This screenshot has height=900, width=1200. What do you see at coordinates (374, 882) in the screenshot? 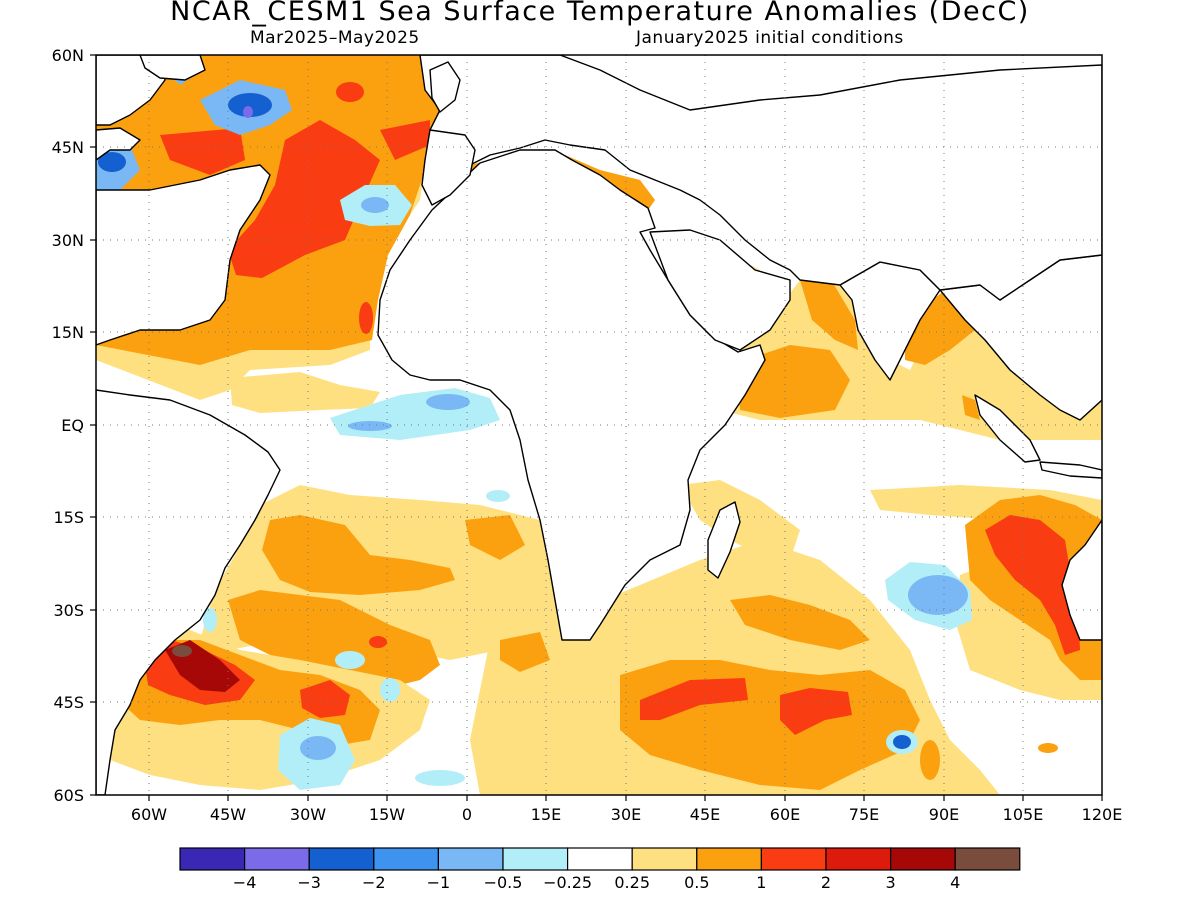
I see `colorbar-label: −2` at bounding box center [374, 882].